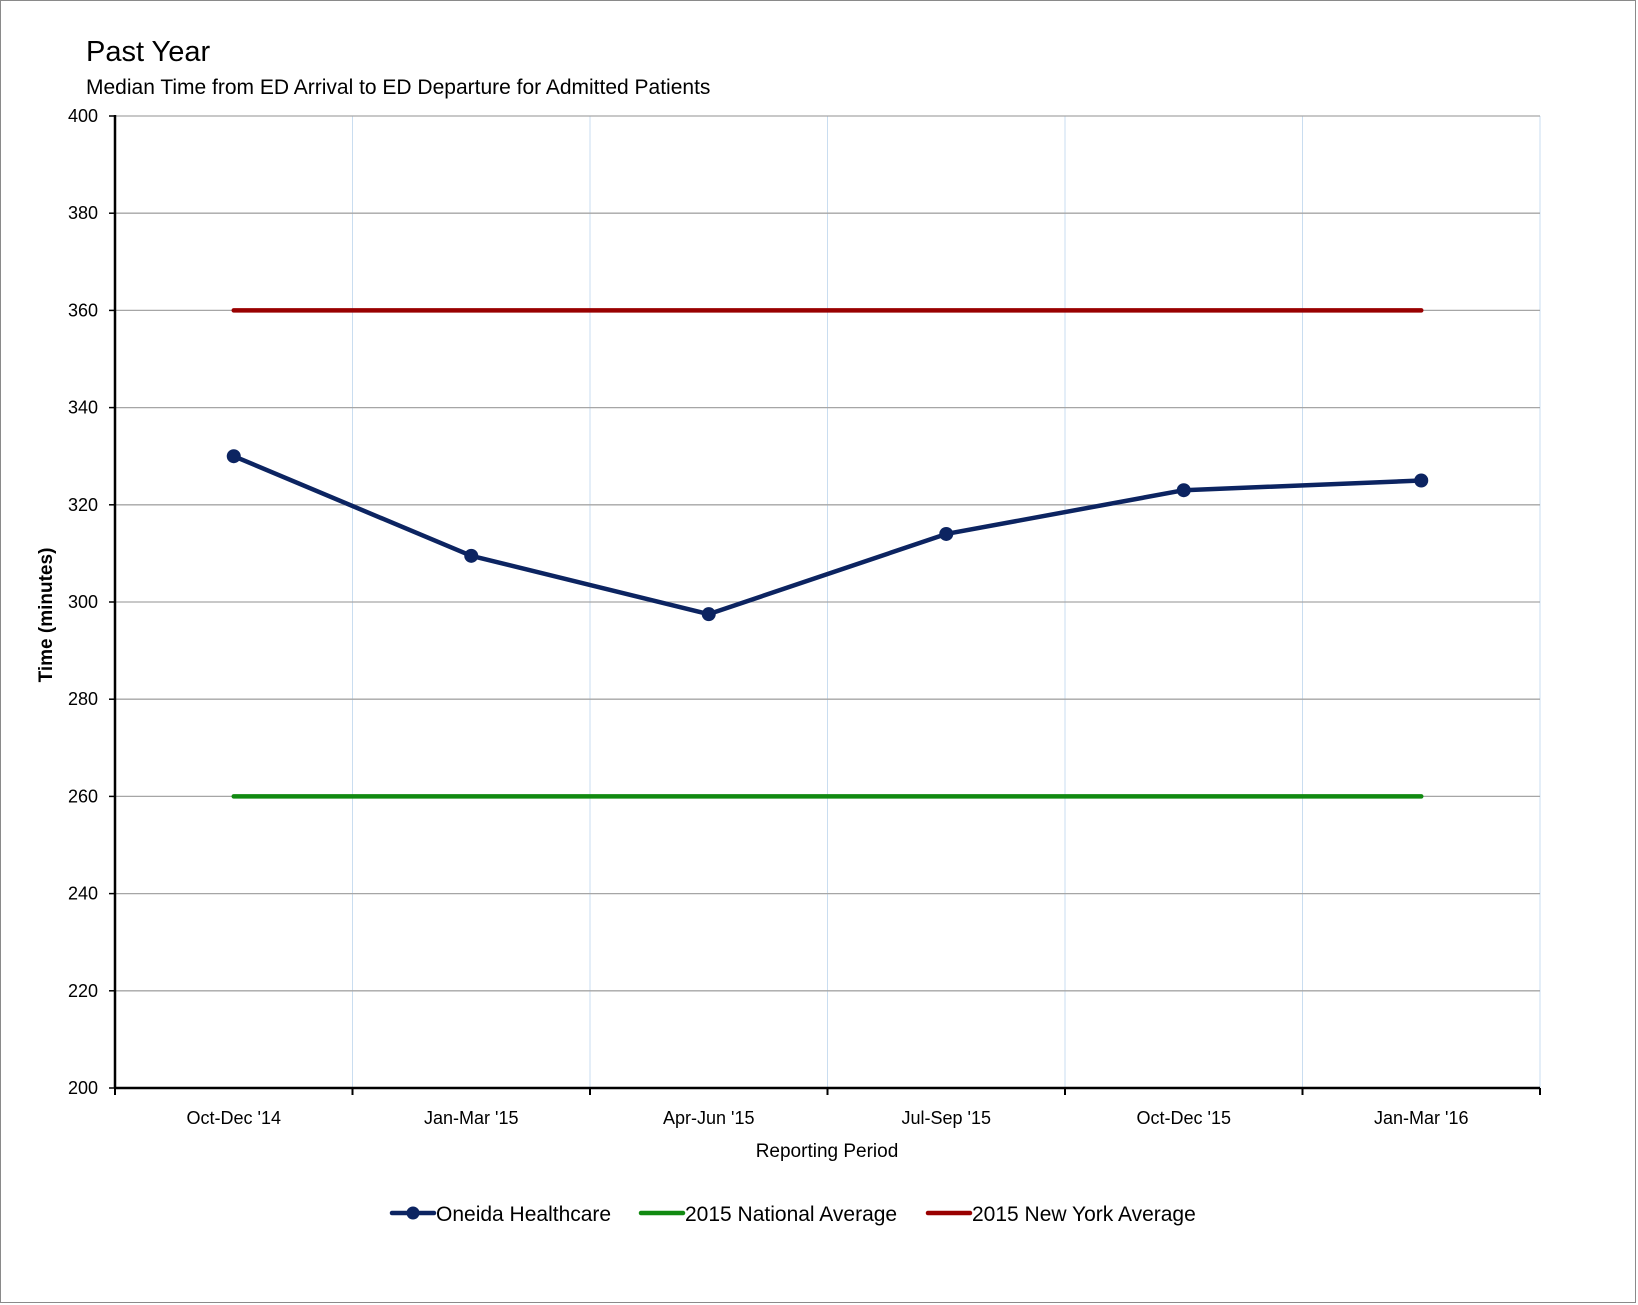 Image resolution: width=1638 pixels, height=1305 pixels. Describe the element at coordinates (83, 991) in the screenshot. I see `y-tick-label: 220` at that location.